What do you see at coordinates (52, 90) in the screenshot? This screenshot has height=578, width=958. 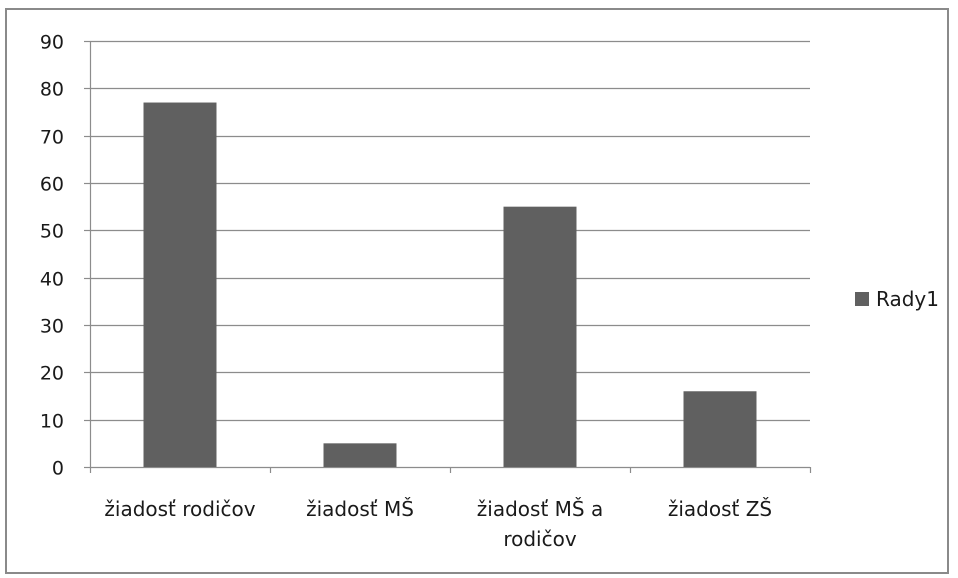 I see `y-tick-label: 80` at bounding box center [52, 90].